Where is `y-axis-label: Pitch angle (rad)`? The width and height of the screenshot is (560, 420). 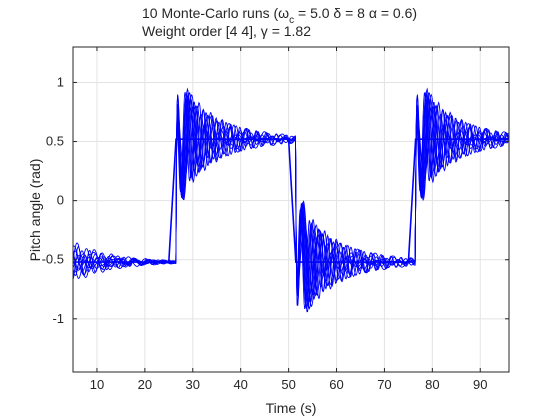
y-axis-label: Pitch angle (rad) is located at coordinates (35, 210).